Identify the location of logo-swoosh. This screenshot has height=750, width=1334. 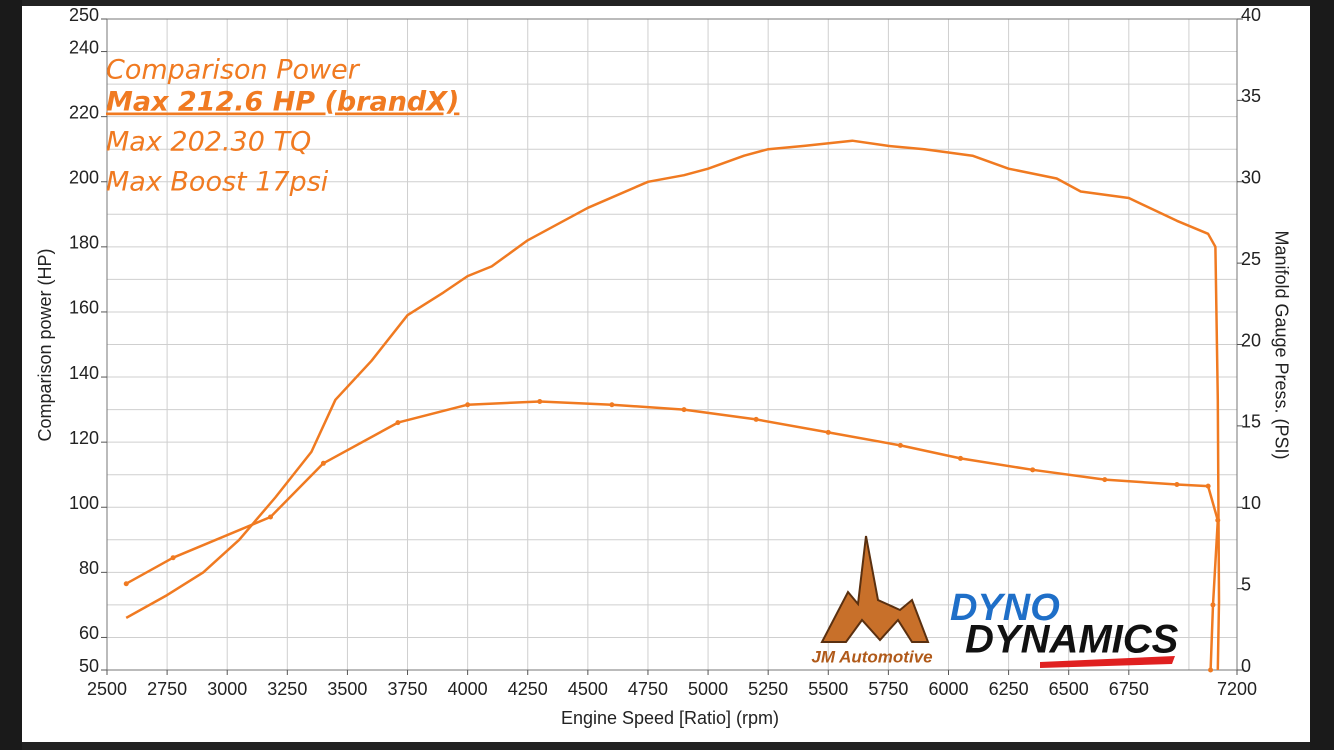
(1107, 662).